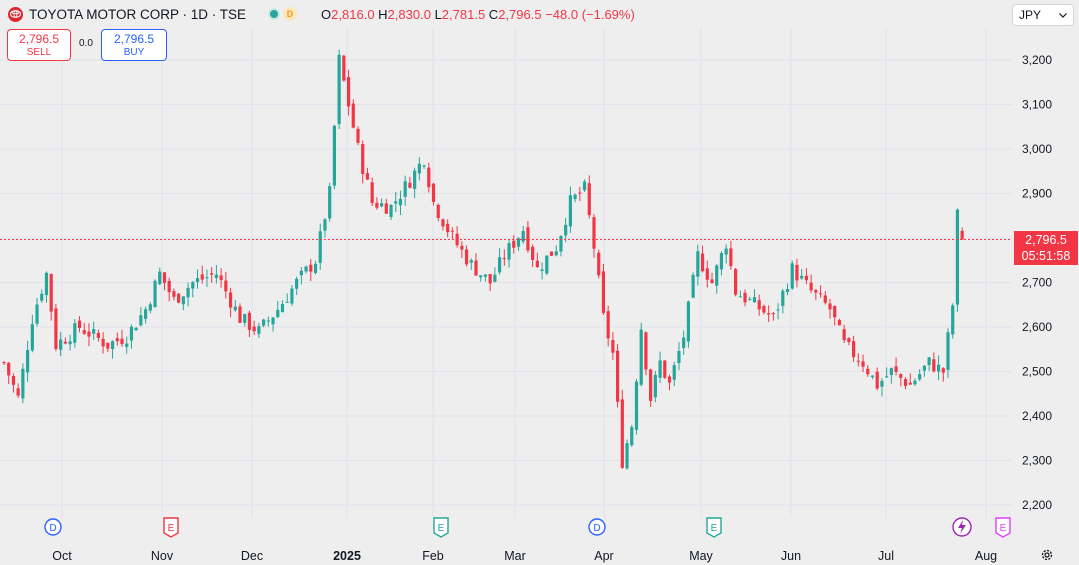 The image size is (1079, 565). Describe the element at coordinates (162, 556) in the screenshot. I see `x-tick-label: Nov` at that location.